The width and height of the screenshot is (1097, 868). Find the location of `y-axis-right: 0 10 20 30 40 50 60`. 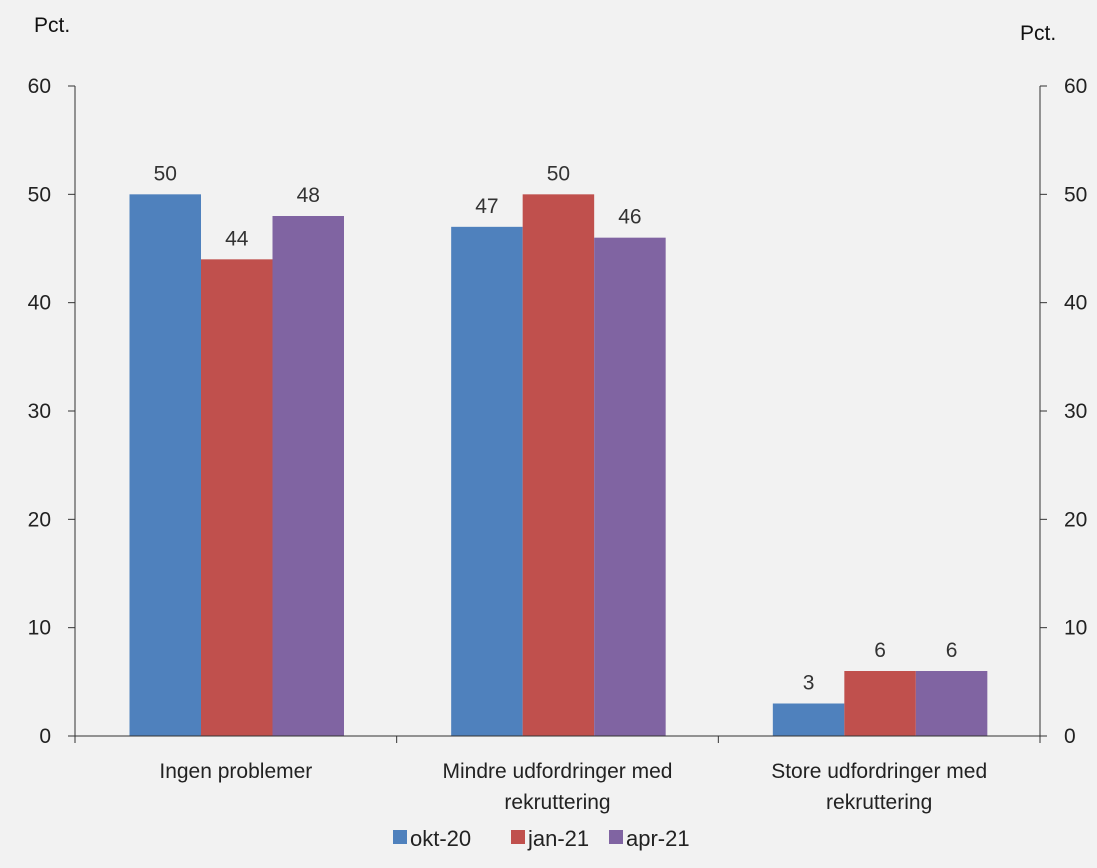

y-axis-right: 0 10 20 30 40 50 60 is located at coordinates (1063, 411).